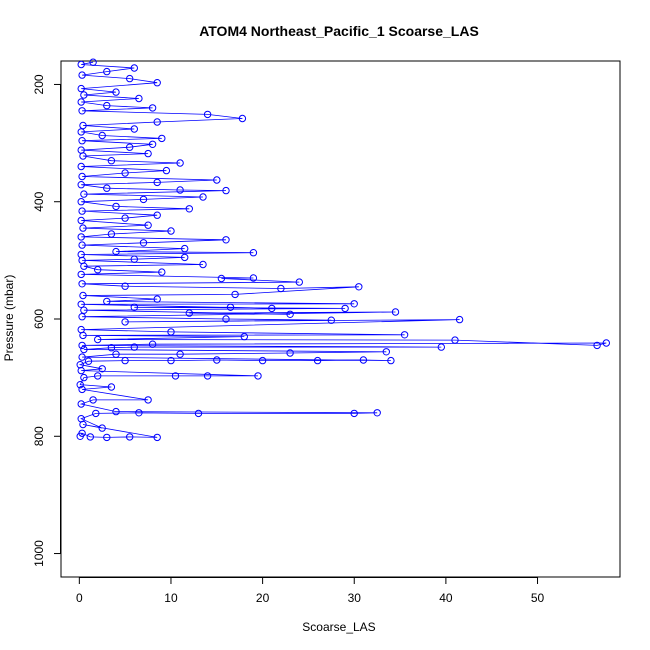 This screenshot has width=650, height=650. Describe the element at coordinates (79, 598) in the screenshot. I see `x-tick-label: 0` at that location.